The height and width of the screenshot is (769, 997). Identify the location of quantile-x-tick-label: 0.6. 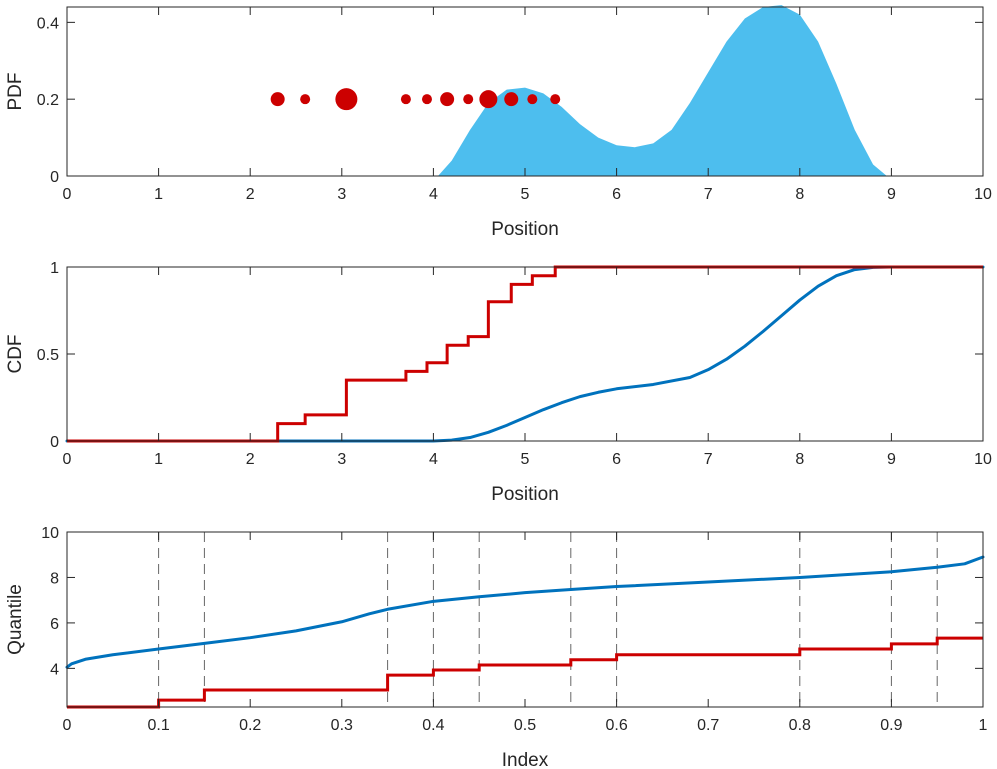
(616, 725).